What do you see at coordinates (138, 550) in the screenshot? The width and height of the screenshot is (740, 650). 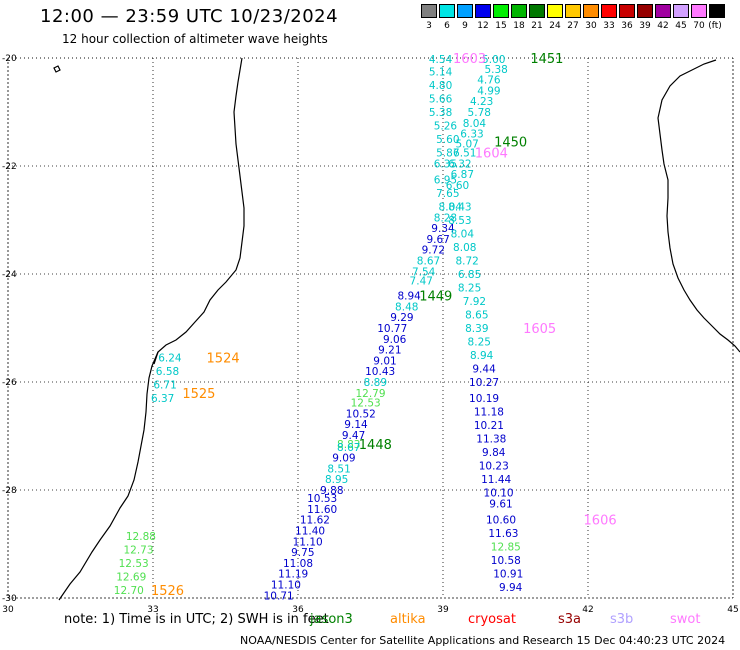 I see `wave-height-label: 12.73` at bounding box center [138, 550].